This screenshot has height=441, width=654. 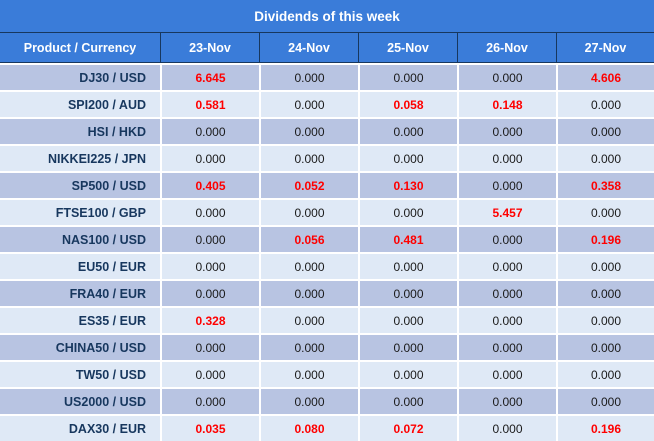 I want to click on dividend-value-nonzero: 0.080, so click(x=308, y=427).